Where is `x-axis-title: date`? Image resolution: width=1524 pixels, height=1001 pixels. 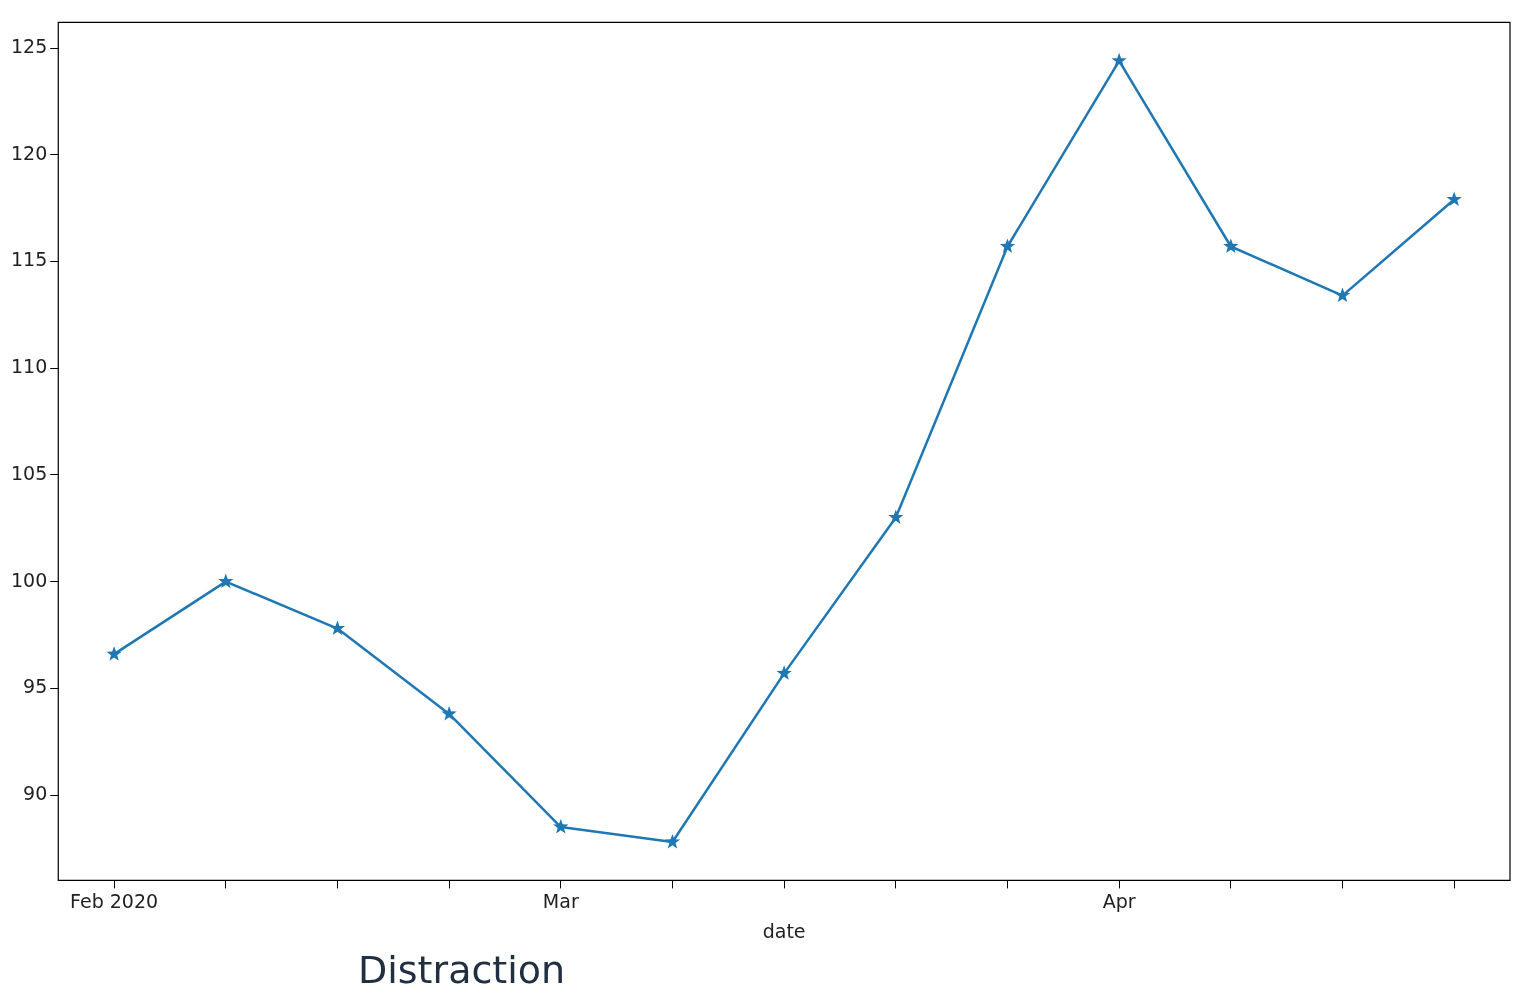 x-axis-title: date is located at coordinates (784, 930).